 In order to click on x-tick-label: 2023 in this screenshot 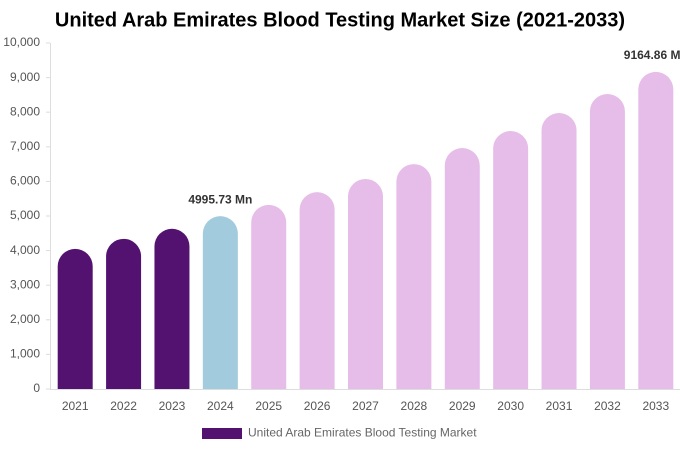, I will do `click(172, 406)`.